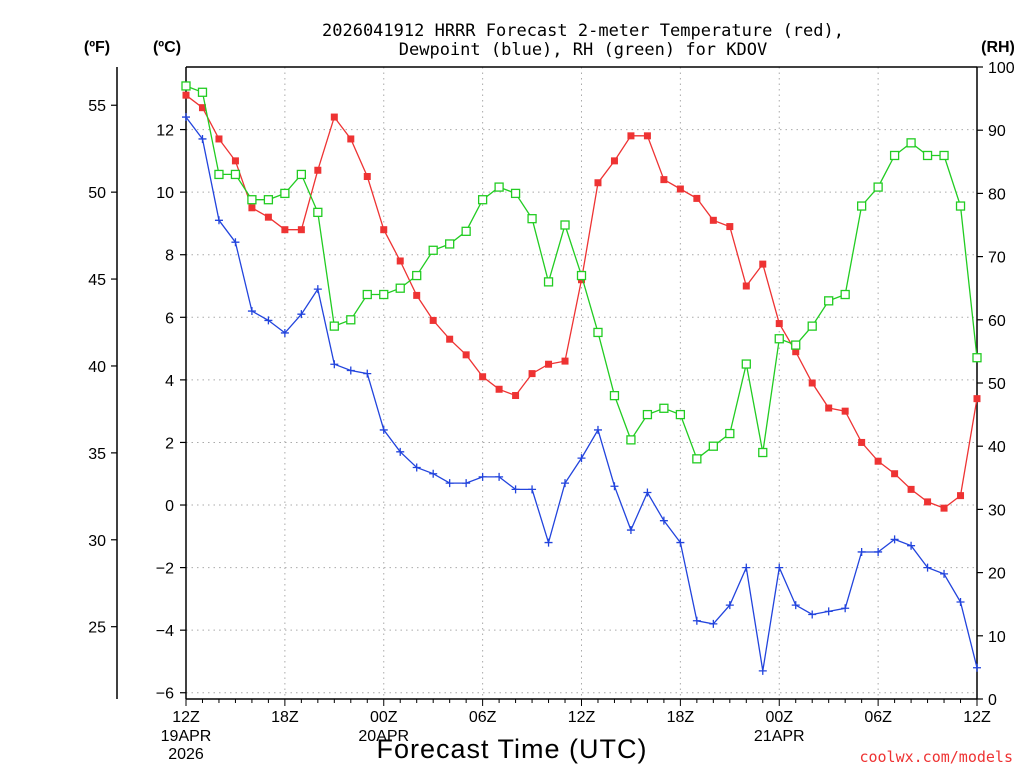 Image resolution: width=1024 pixels, height=768 pixels. I want to click on fahrenheit-tick-label: 55, so click(97, 106).